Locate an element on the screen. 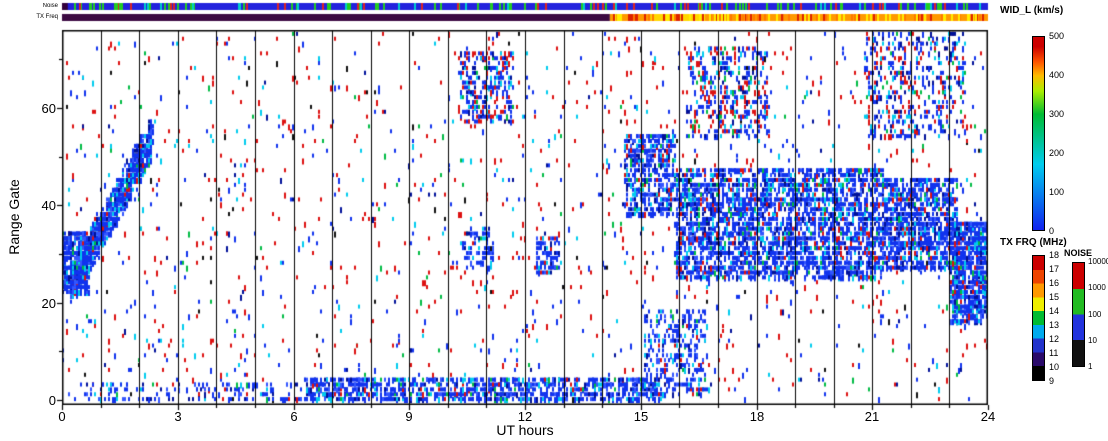 Image resolution: width=1108 pixels, height=441 pixels. txfrq-colorbar-tick: 12 is located at coordinates (1054, 339).